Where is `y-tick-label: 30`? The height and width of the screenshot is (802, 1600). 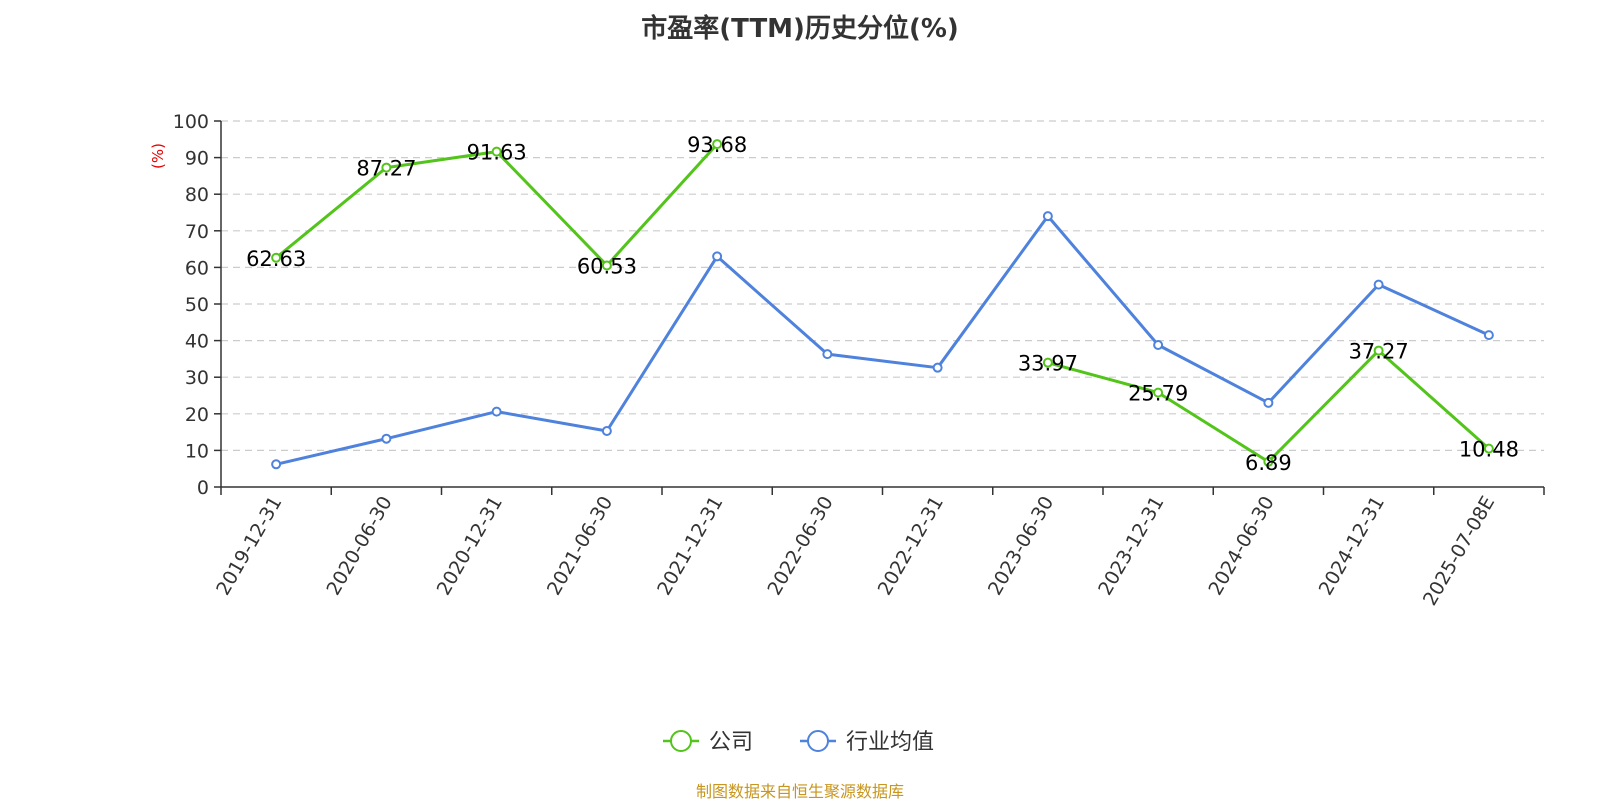 y-tick-label: 30 is located at coordinates (197, 378).